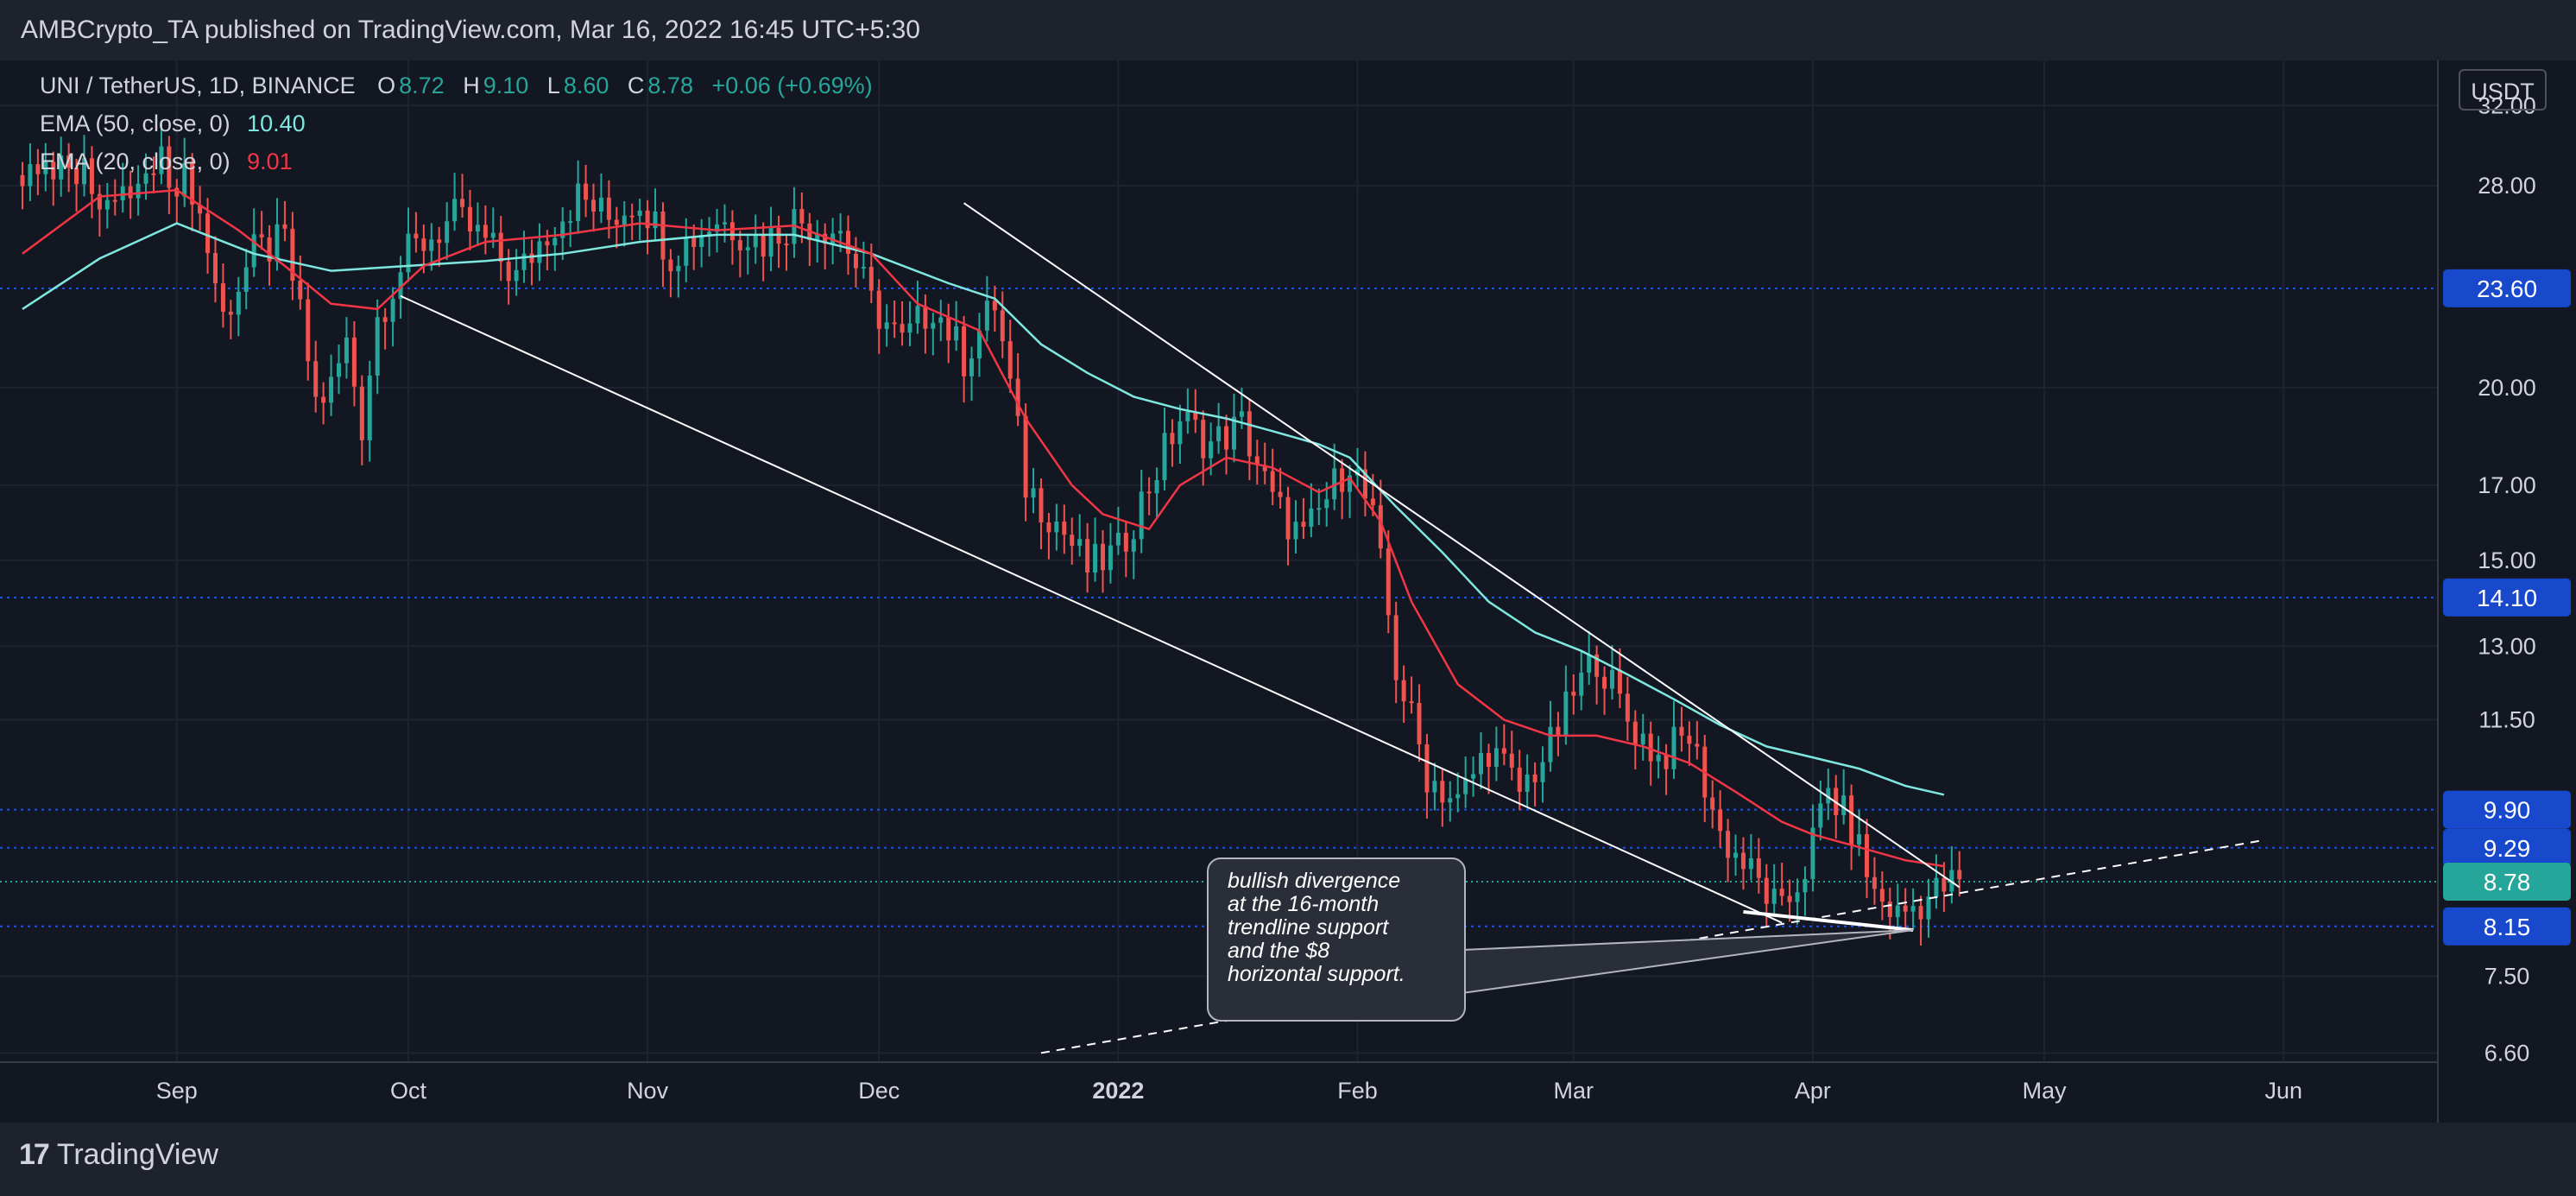 The image size is (2576, 1196). What do you see at coordinates (1314, 881) in the screenshot?
I see `callout-line: bullish divergence` at bounding box center [1314, 881].